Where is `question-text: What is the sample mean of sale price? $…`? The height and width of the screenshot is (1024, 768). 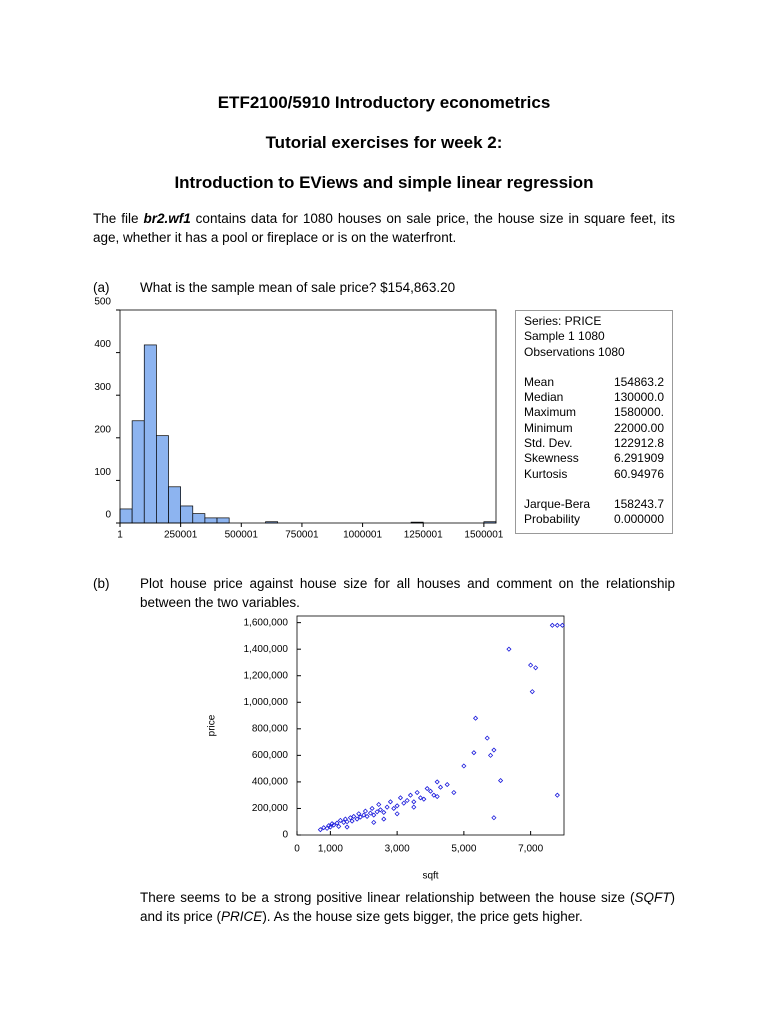 question-text: What is the sample mean of sale price? $… is located at coordinates (298, 287).